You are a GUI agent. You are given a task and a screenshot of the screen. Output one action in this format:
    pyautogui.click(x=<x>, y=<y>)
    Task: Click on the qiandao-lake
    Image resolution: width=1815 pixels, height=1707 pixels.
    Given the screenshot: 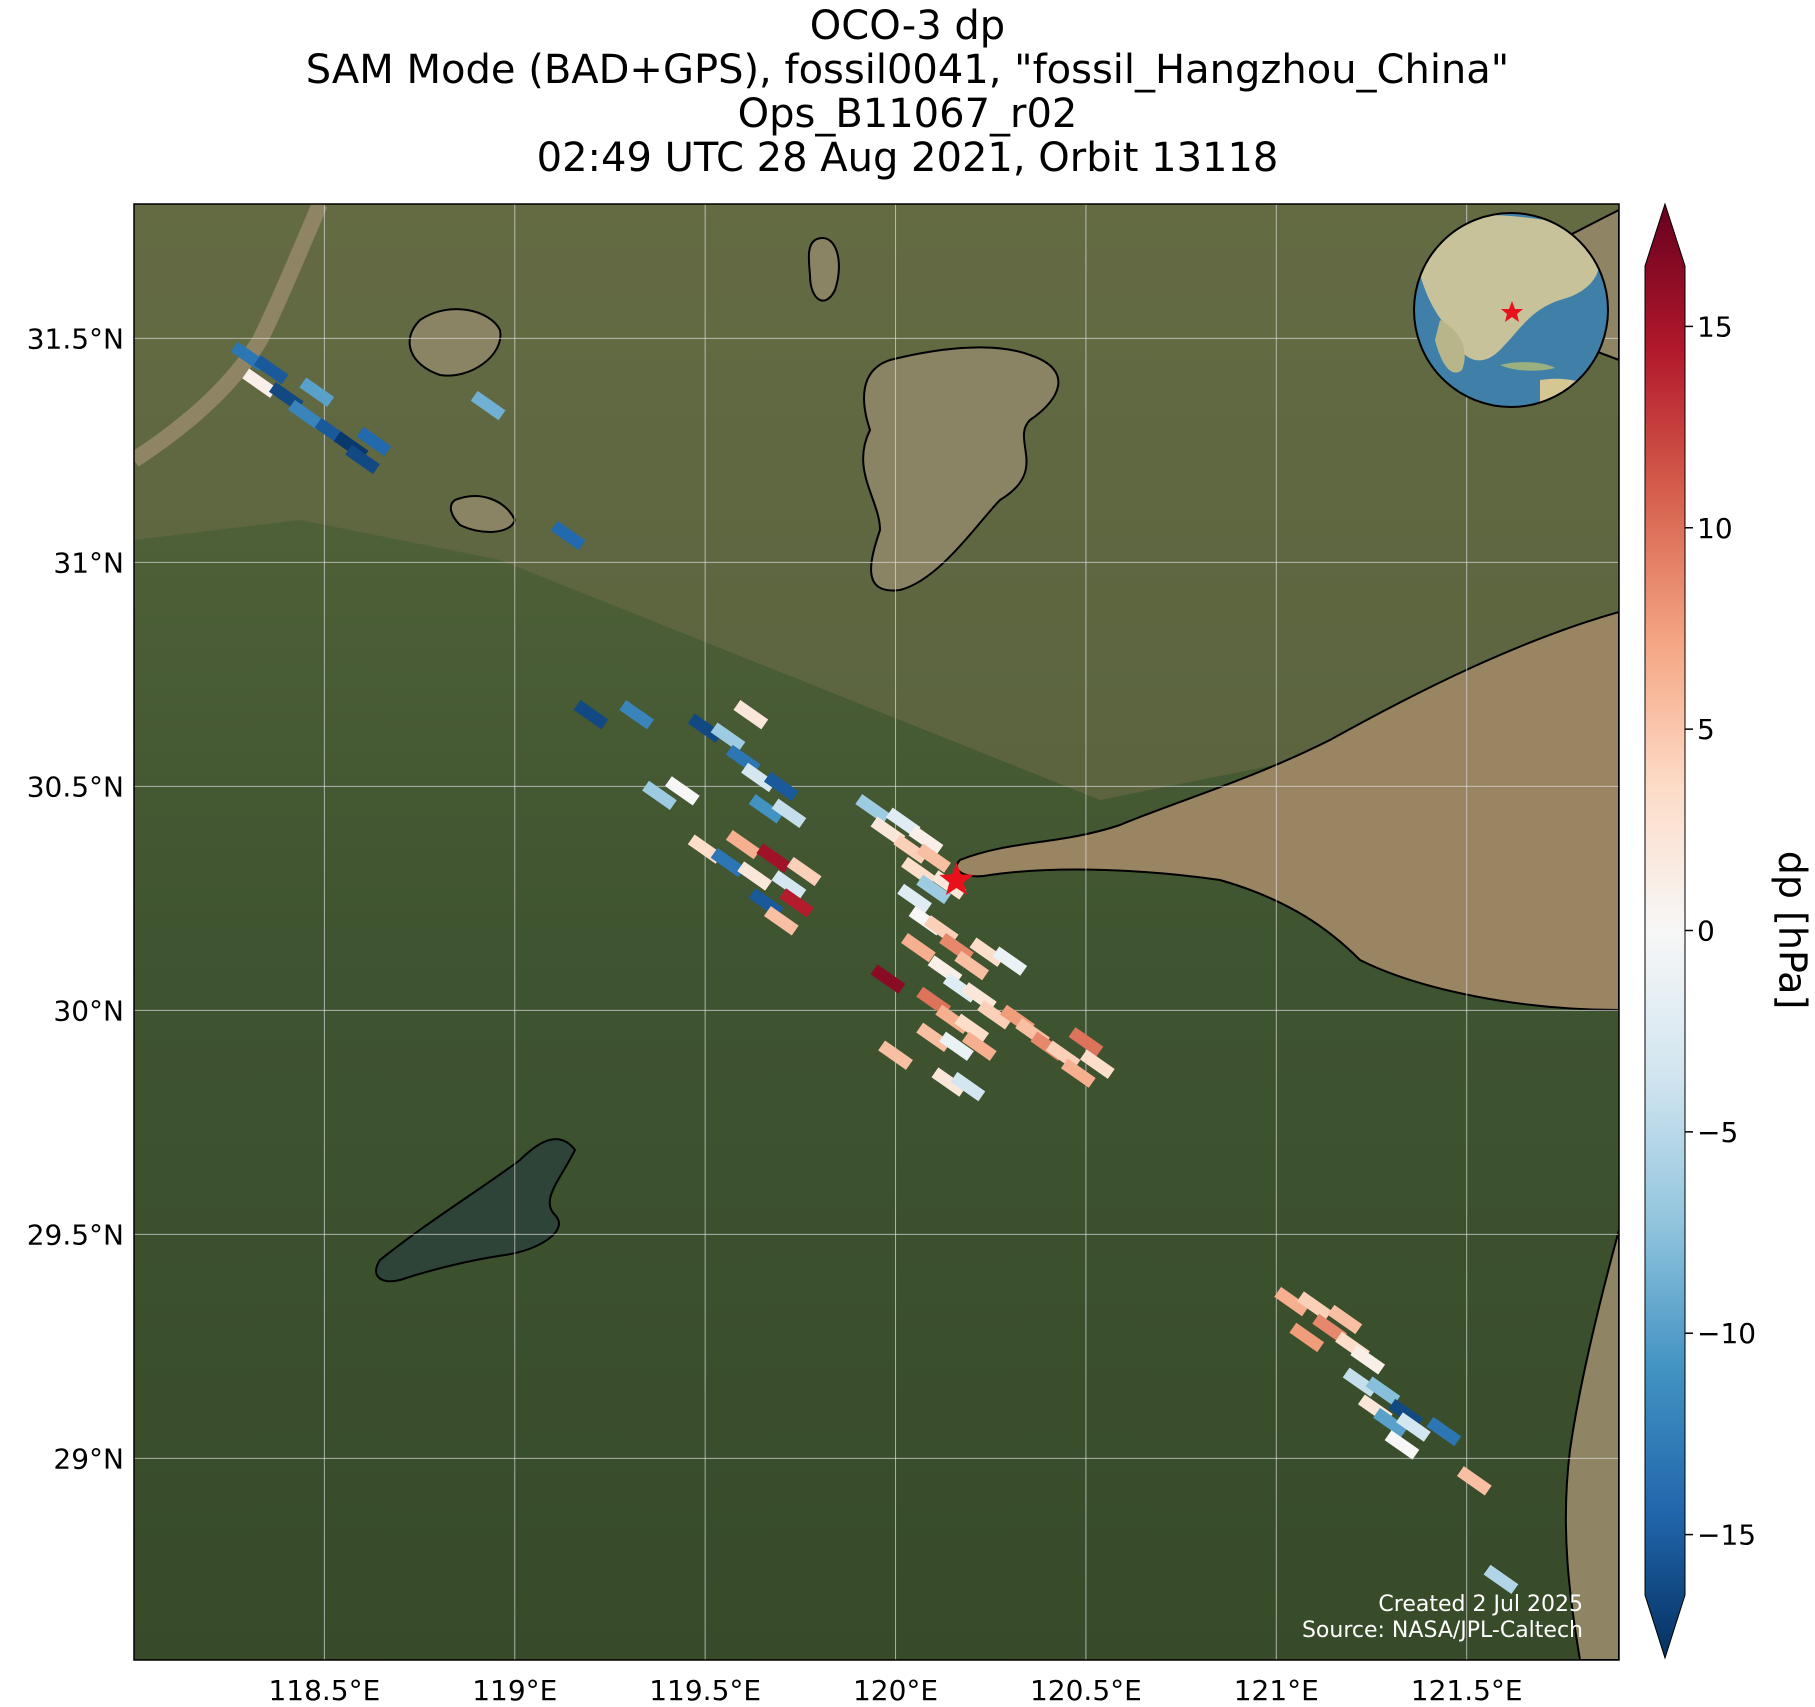 What is the action you would take?
    pyautogui.click(x=476, y=1210)
    